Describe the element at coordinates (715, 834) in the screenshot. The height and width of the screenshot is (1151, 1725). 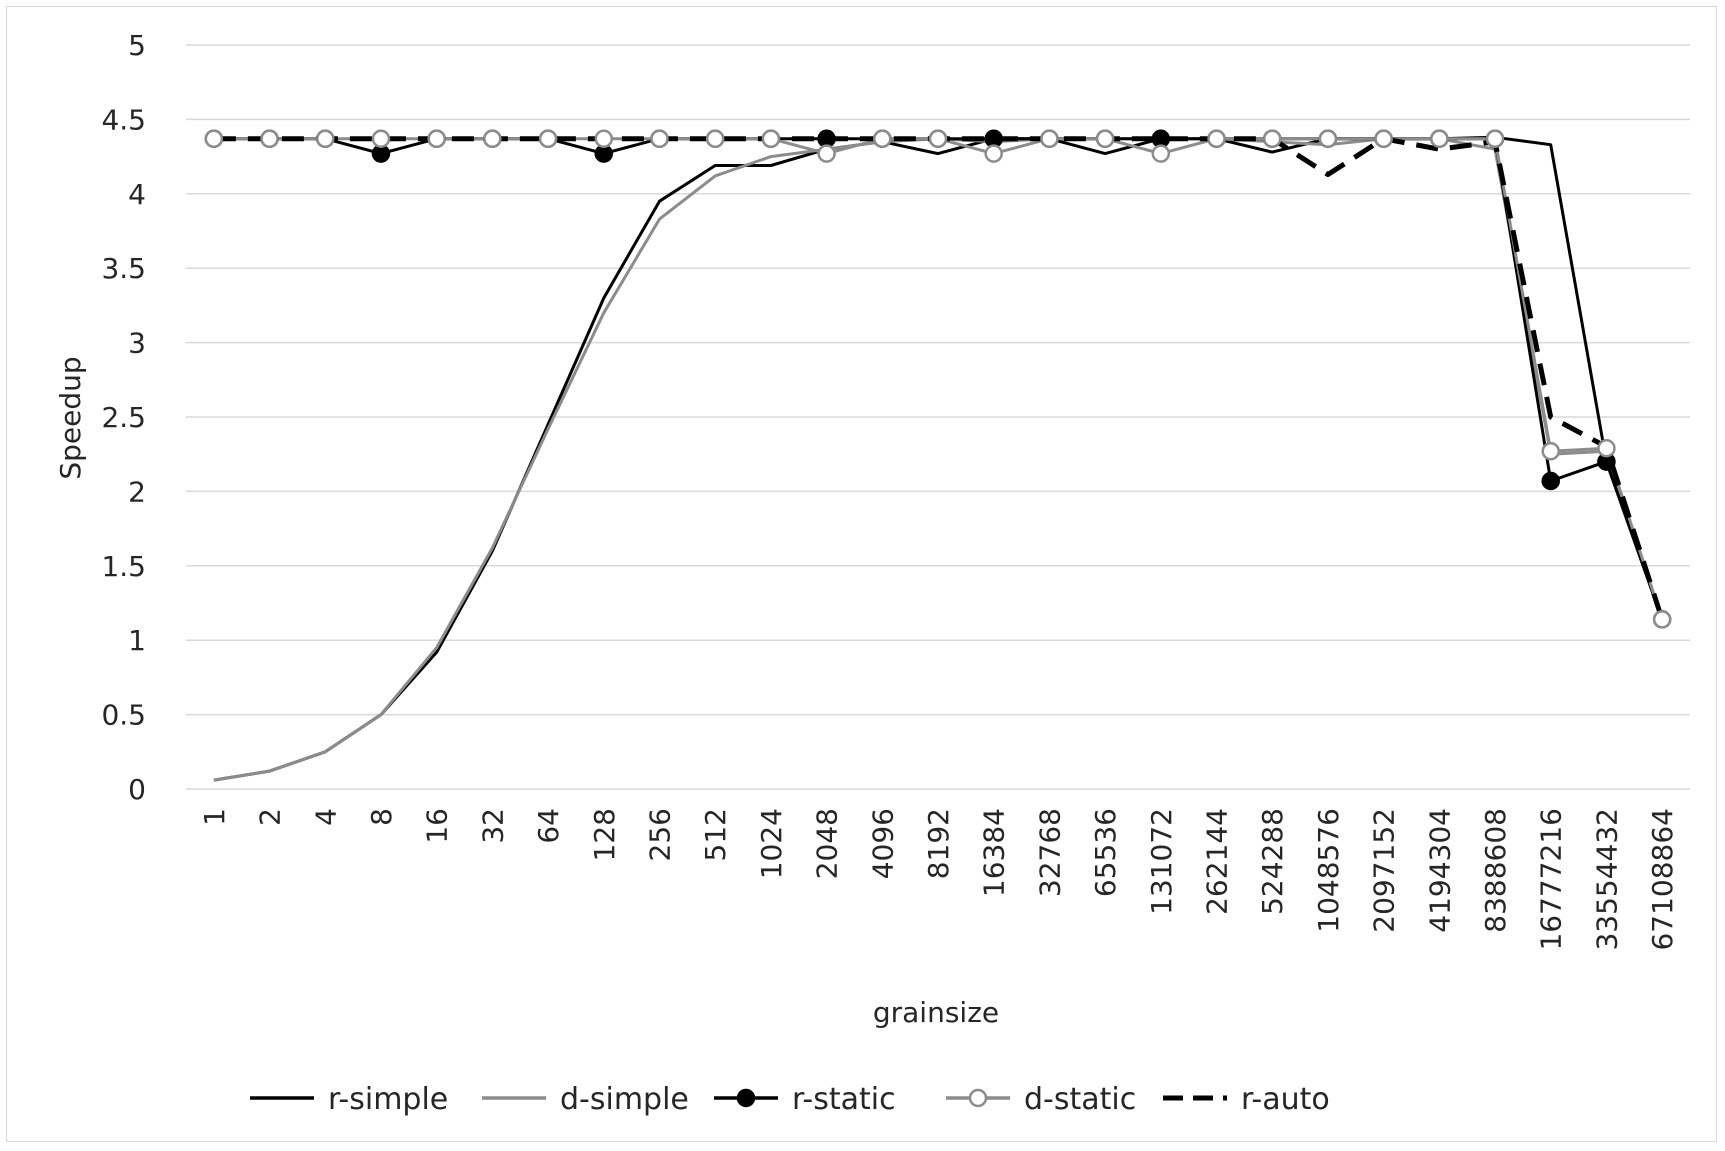
I see `x-tick-label: 512` at that location.